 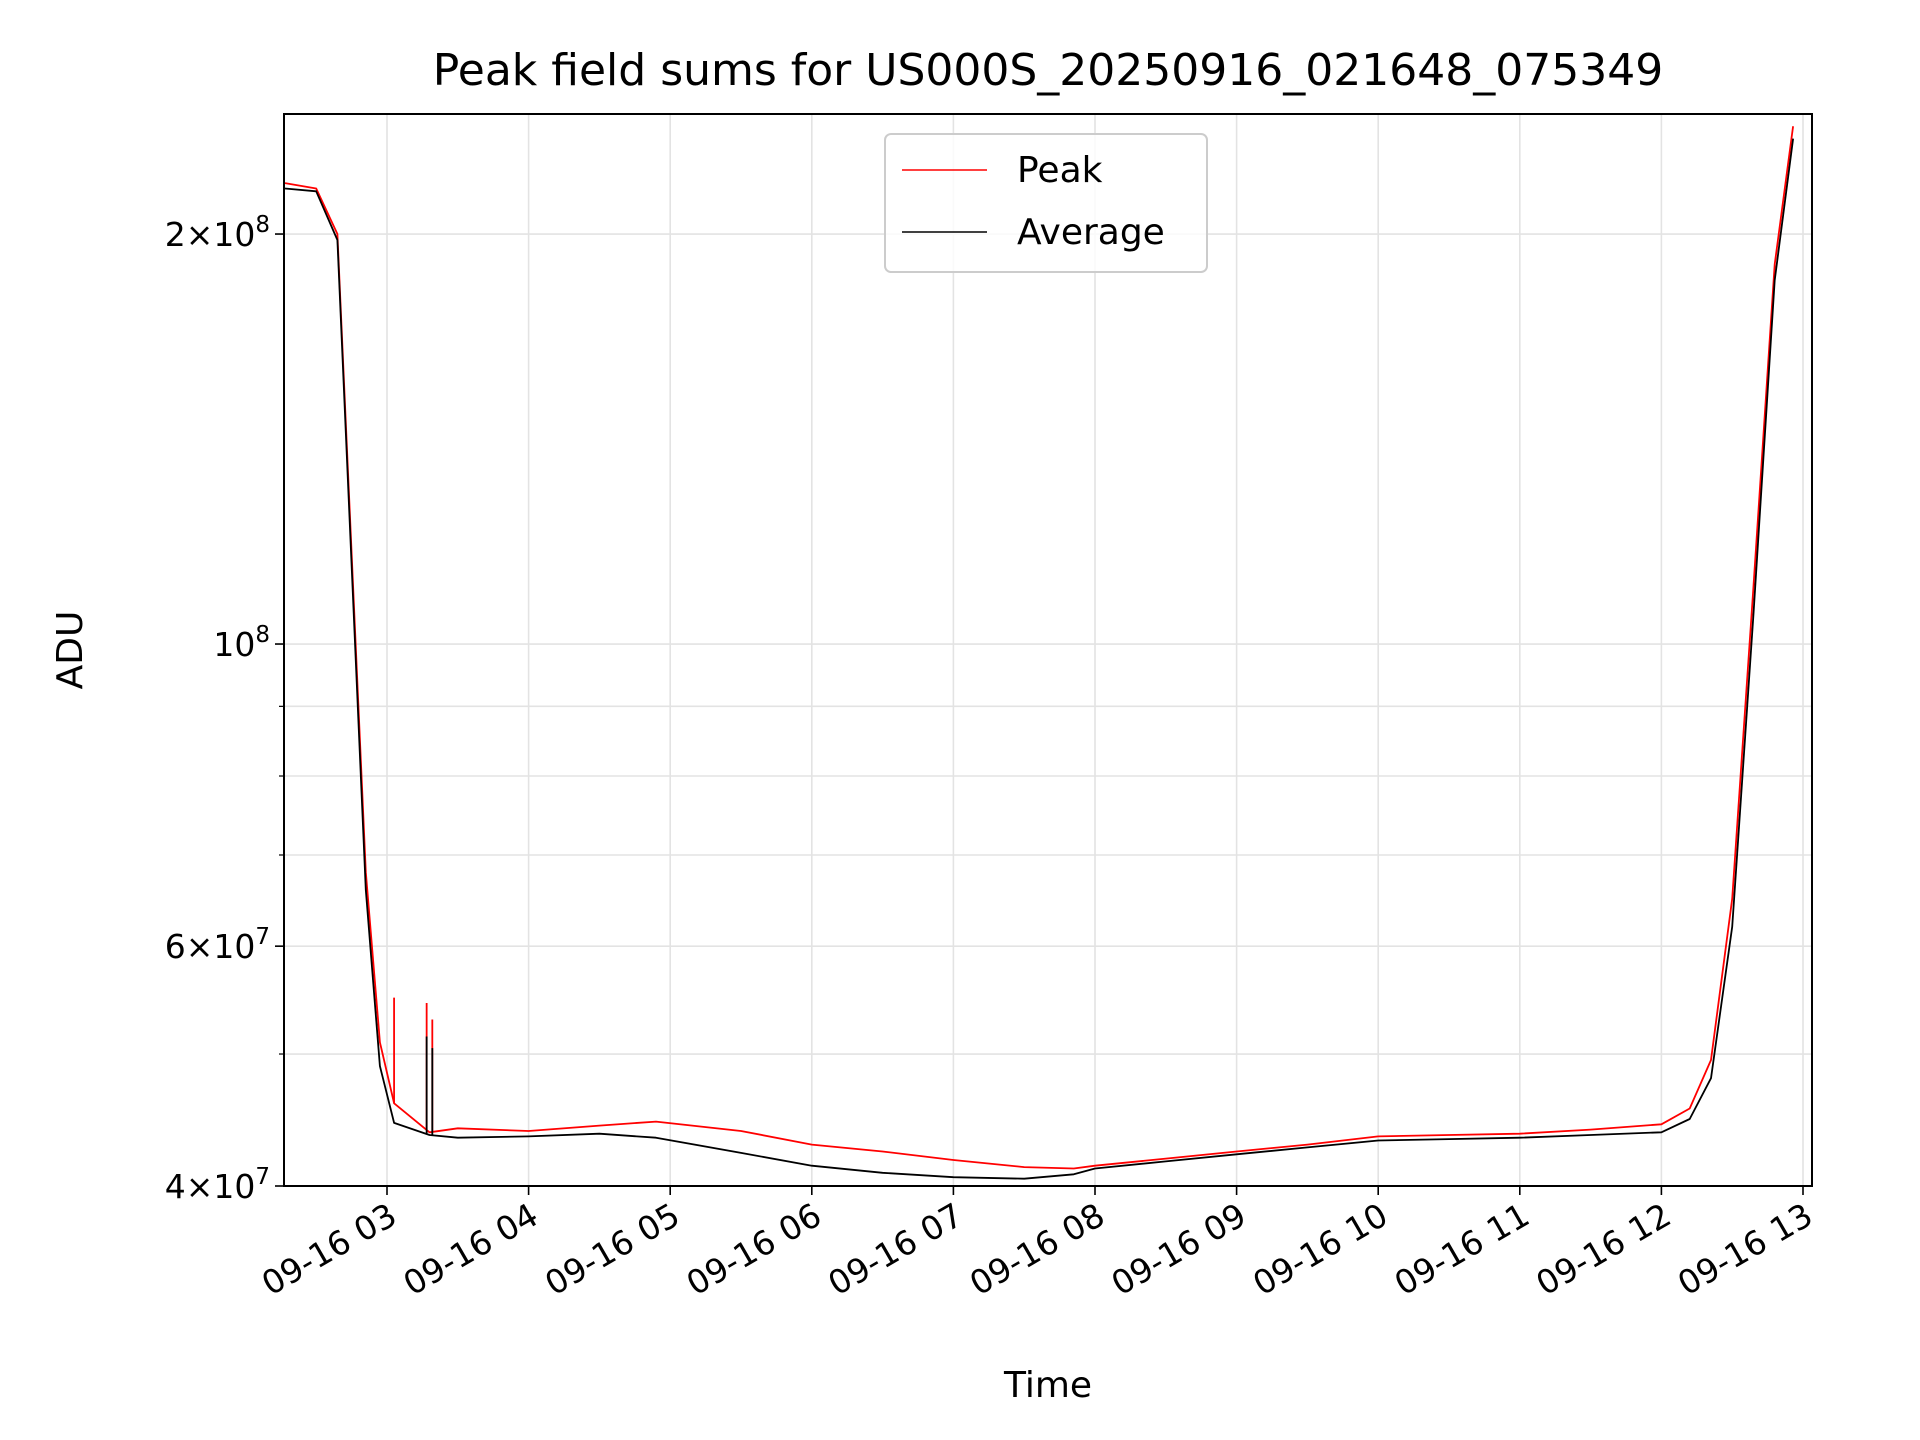 I want to click on y-tick-label: 2×108, so click(x=217, y=233).